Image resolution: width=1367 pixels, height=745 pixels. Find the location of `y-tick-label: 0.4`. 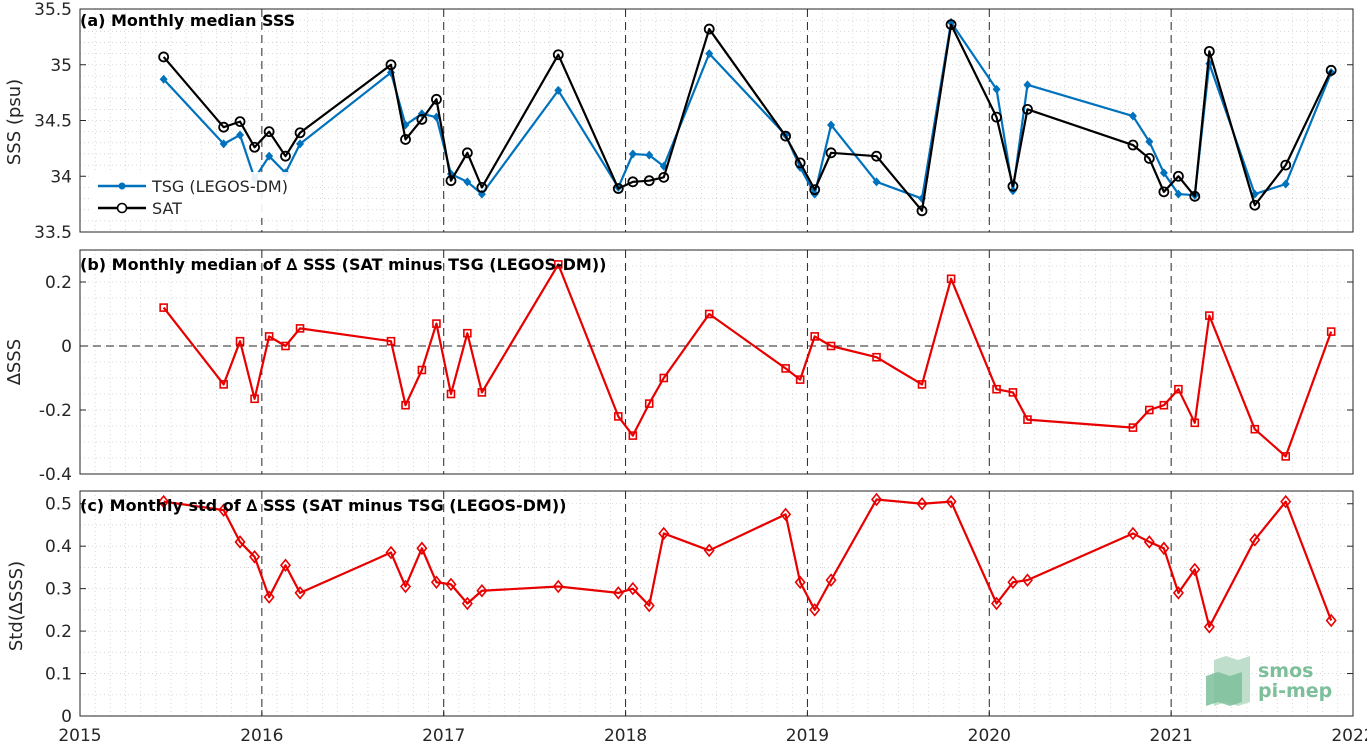

y-tick-label: 0.4 is located at coordinates (58, 547).